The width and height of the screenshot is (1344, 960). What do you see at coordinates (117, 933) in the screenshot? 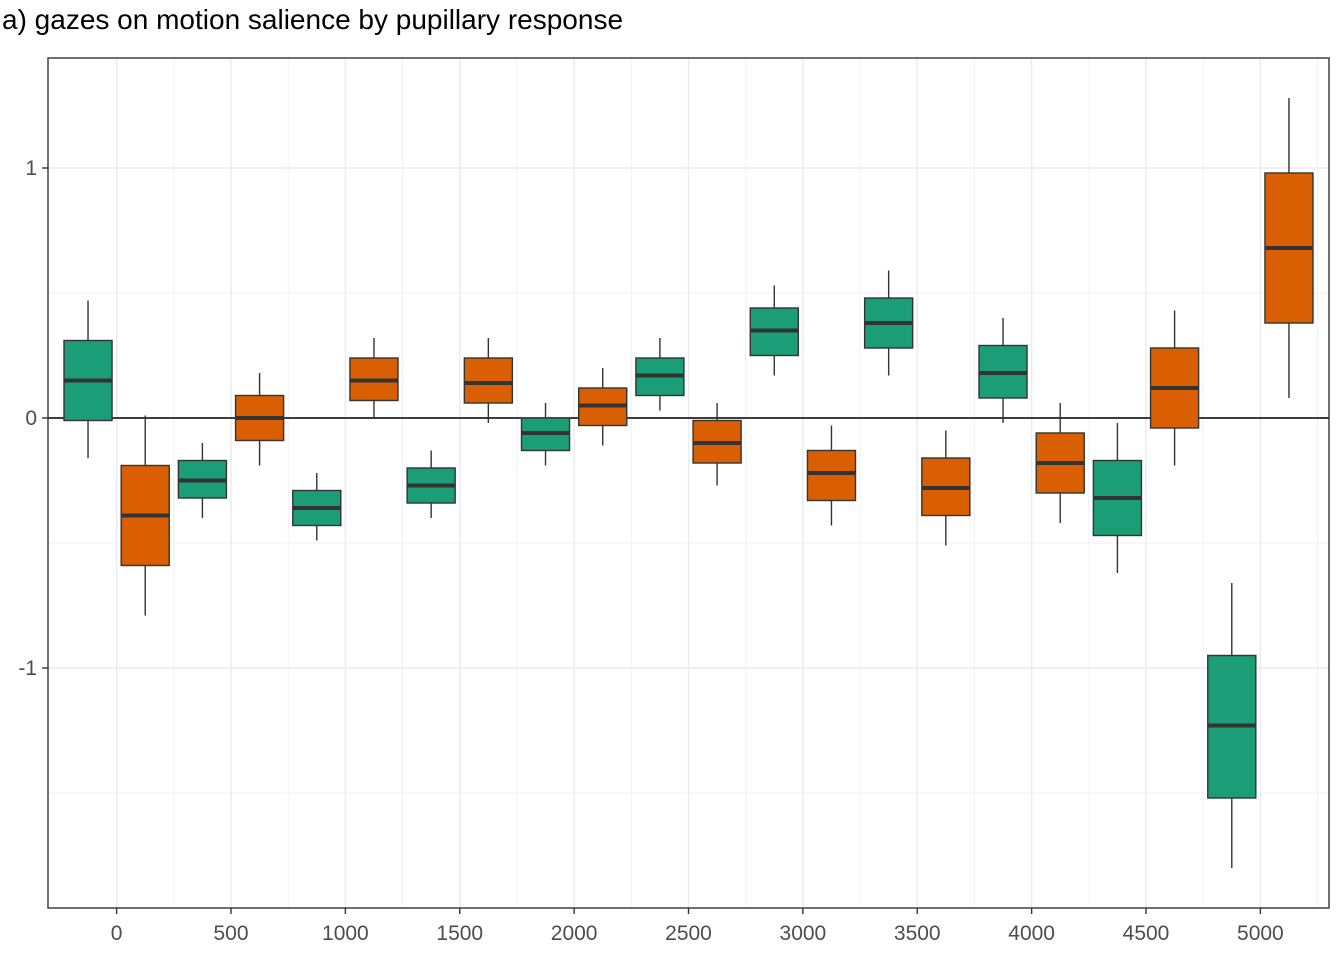
I see `x-tick-label: 0` at bounding box center [117, 933].